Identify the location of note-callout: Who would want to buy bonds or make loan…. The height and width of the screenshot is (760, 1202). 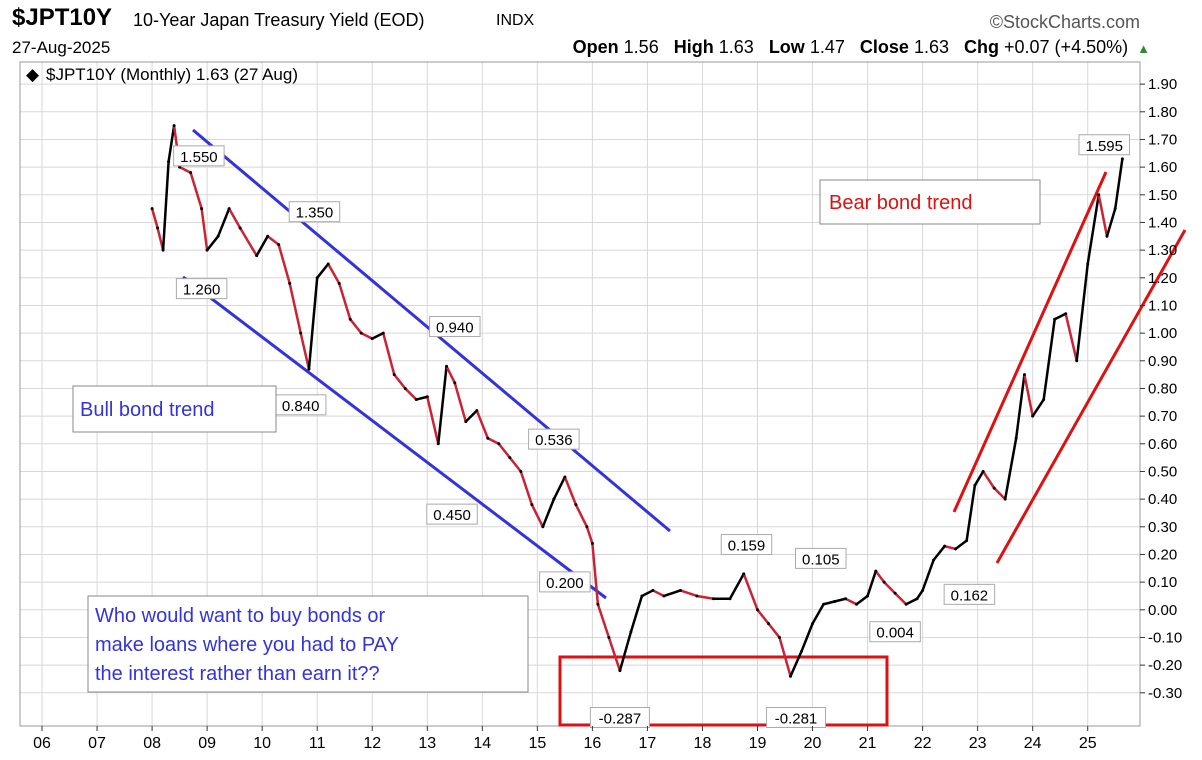
(308, 644).